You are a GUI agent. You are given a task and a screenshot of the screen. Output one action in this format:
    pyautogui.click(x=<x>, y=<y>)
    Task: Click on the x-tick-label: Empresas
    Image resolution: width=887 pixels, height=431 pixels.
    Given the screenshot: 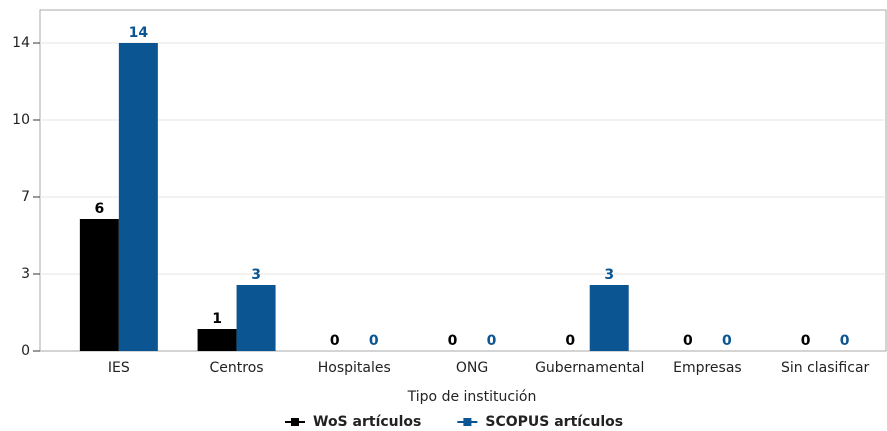 What is the action you would take?
    pyautogui.click(x=707, y=368)
    